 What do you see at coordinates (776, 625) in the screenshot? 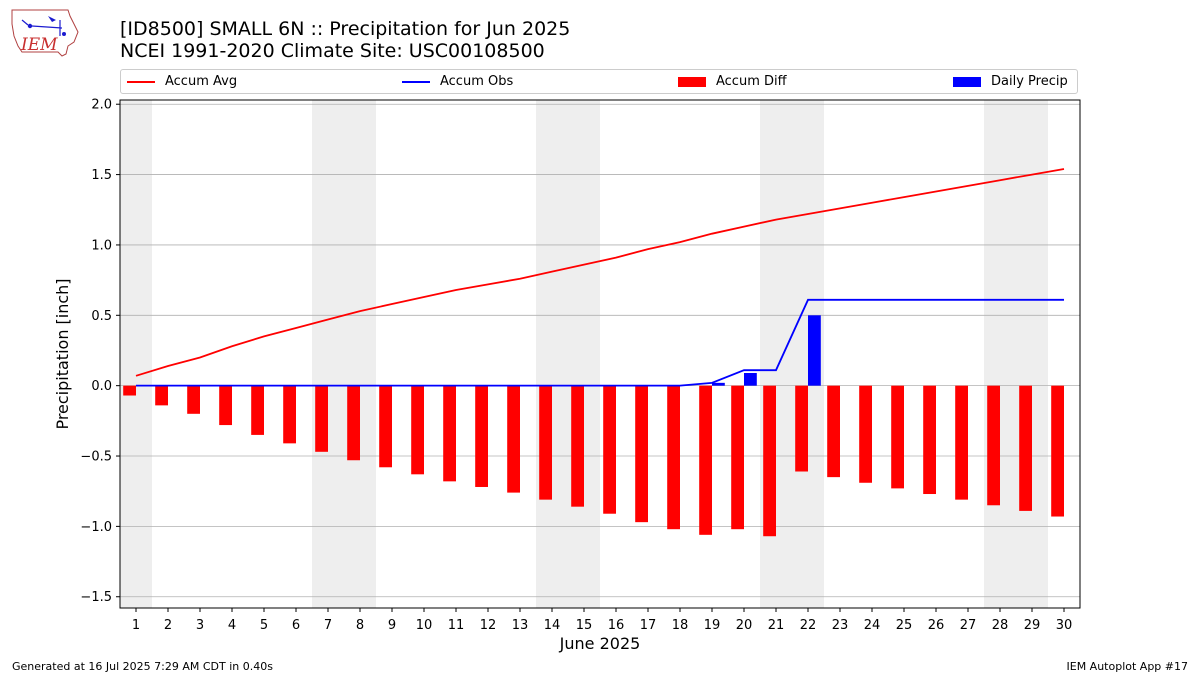
I see `x-tick-label: 21` at bounding box center [776, 625].